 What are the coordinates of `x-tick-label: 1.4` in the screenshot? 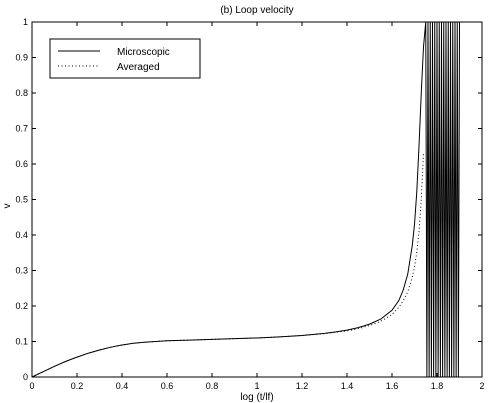 It's located at (347, 386).